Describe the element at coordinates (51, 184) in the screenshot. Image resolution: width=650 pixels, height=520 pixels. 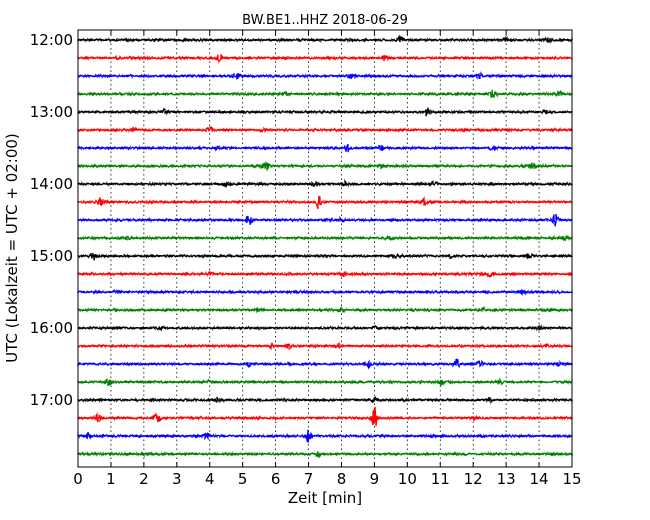
I see `y-tick-label: 14:00` at that location.